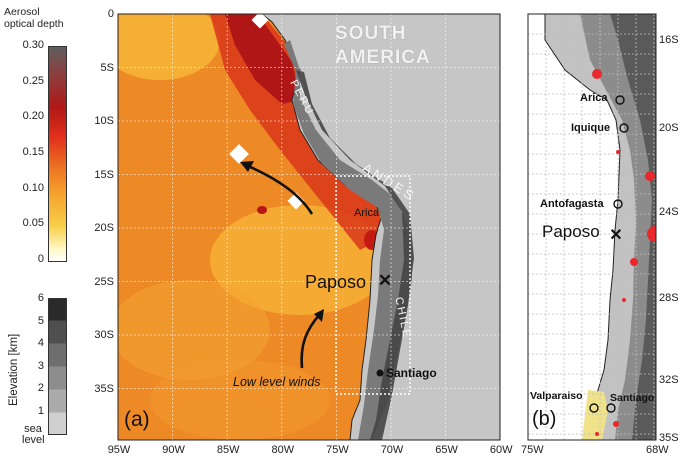  What do you see at coordinates (283, 450) in the screenshot?
I see `panel-a-lon-tick: 80W` at bounding box center [283, 450].